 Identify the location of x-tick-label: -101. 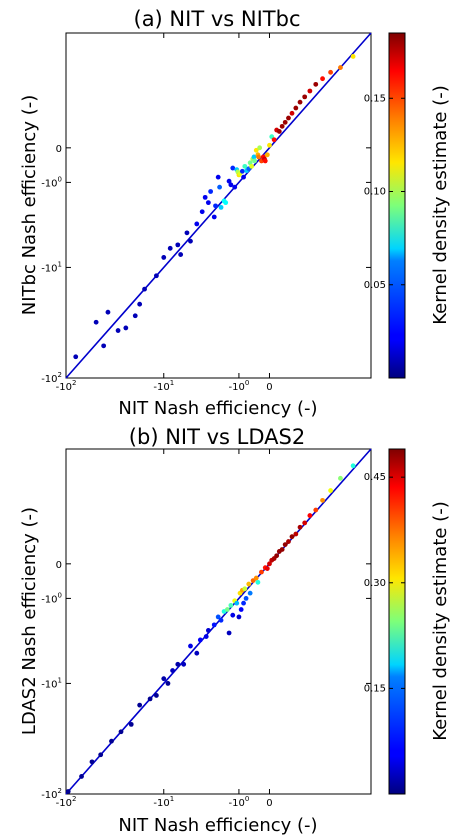
(163, 386).